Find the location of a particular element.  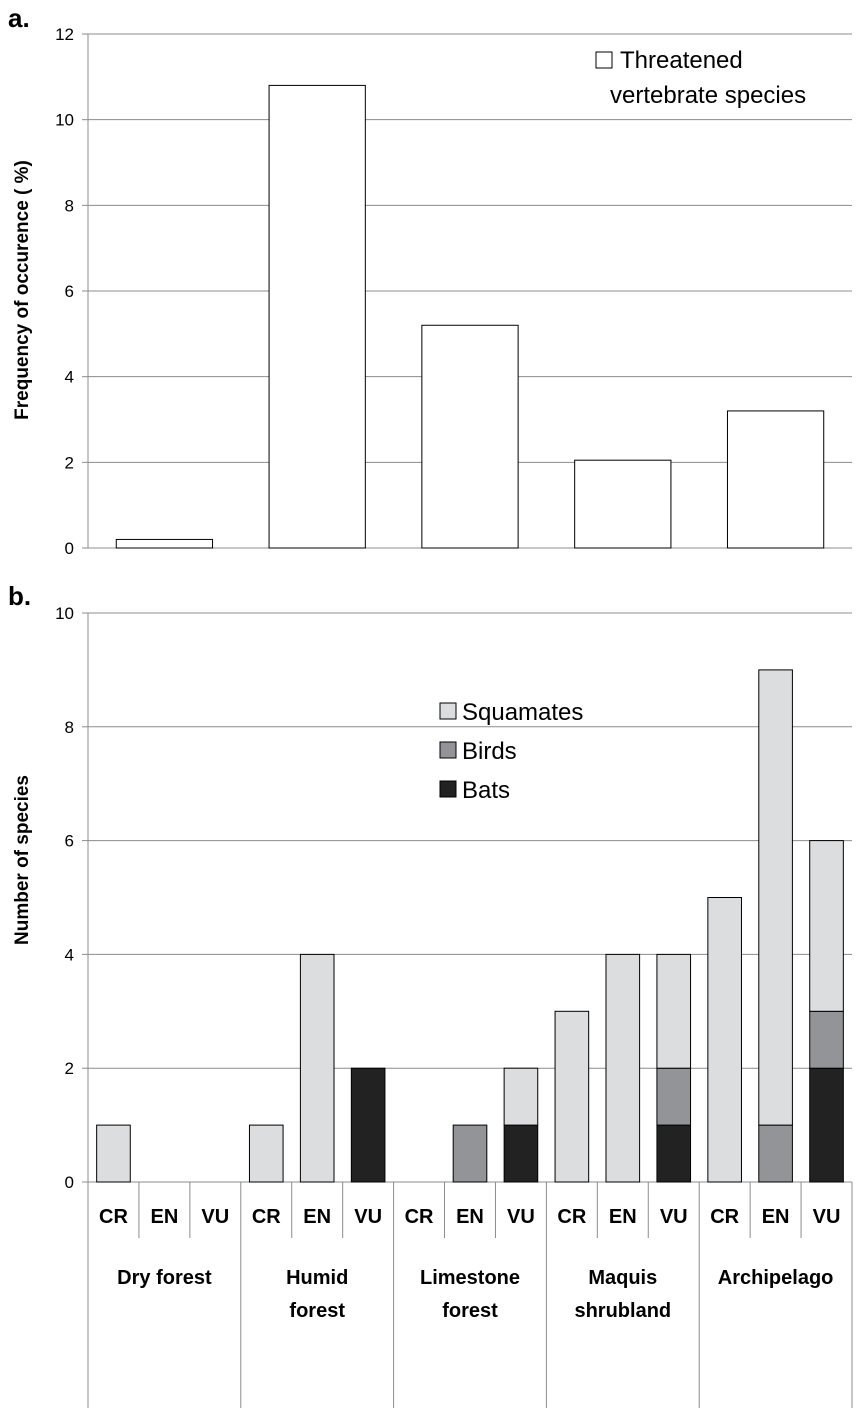

group-label-0: Dry forest is located at coordinates (164, 1278).